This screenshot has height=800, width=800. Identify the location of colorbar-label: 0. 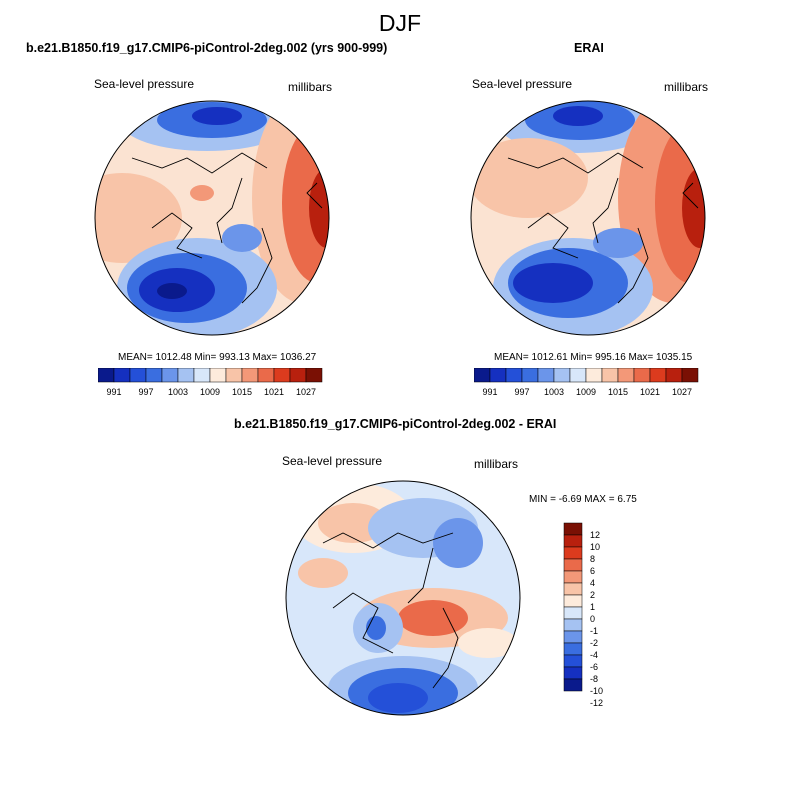
(592, 619).